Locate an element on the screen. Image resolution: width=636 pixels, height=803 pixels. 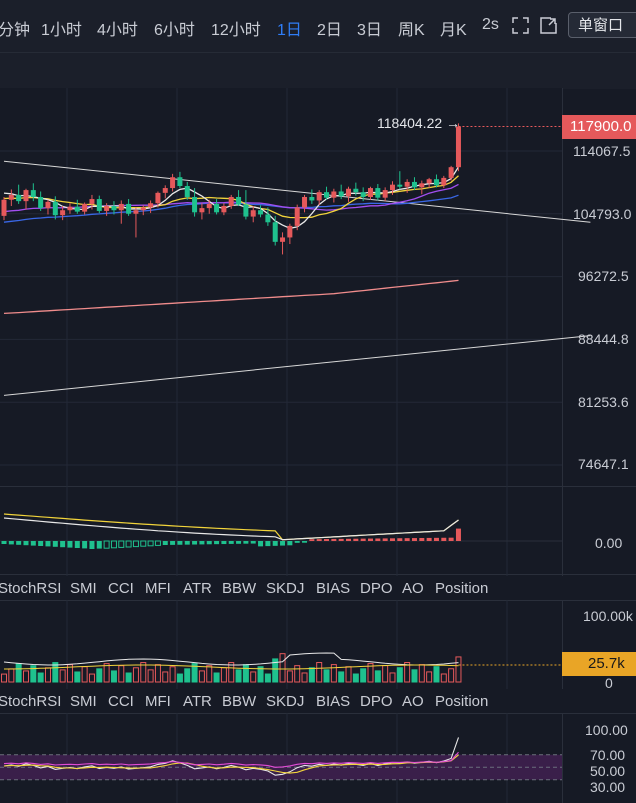
macd-dif-line is located at coordinates (231, 529).